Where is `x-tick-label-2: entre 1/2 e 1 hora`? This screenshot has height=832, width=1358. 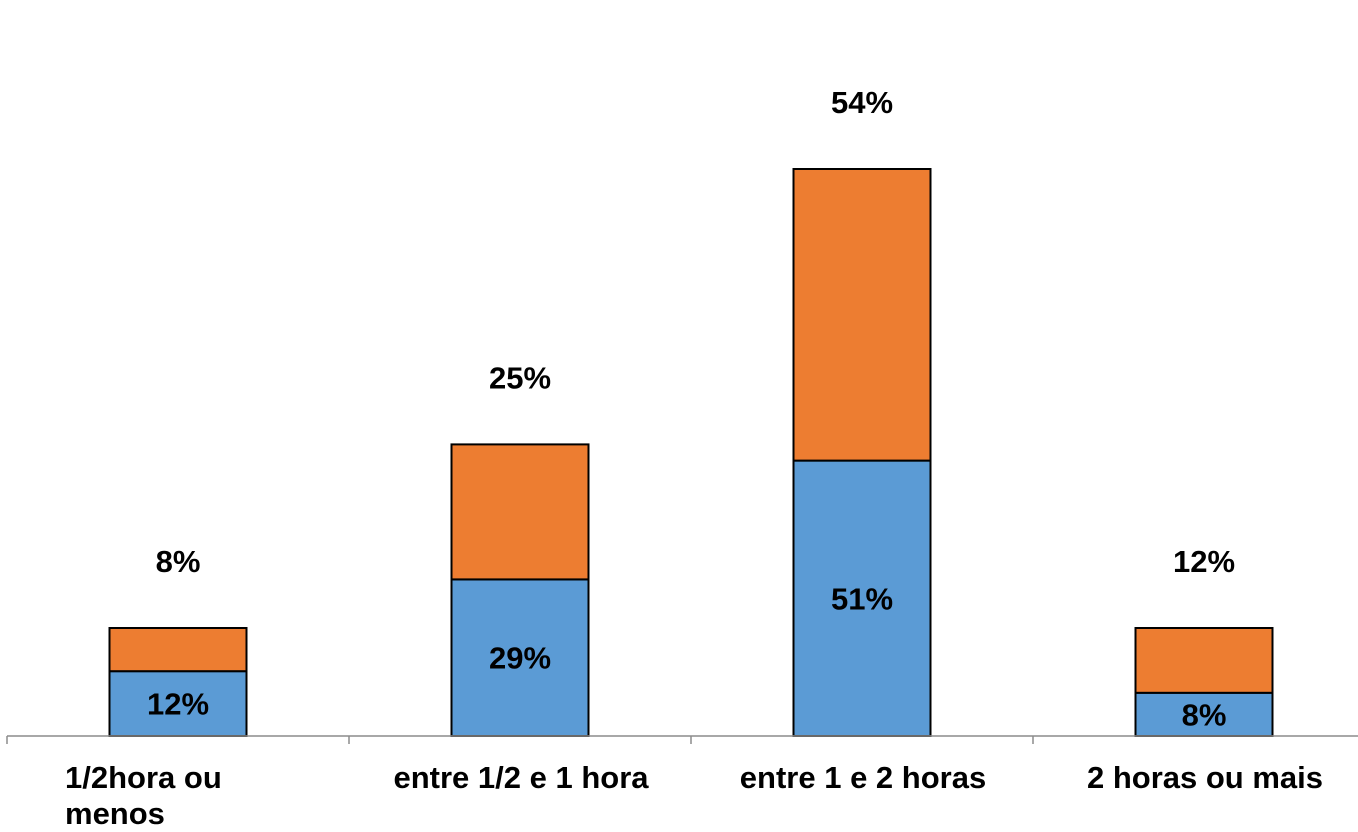 x-tick-label-2: entre 1/2 e 1 hora is located at coordinates (521, 777).